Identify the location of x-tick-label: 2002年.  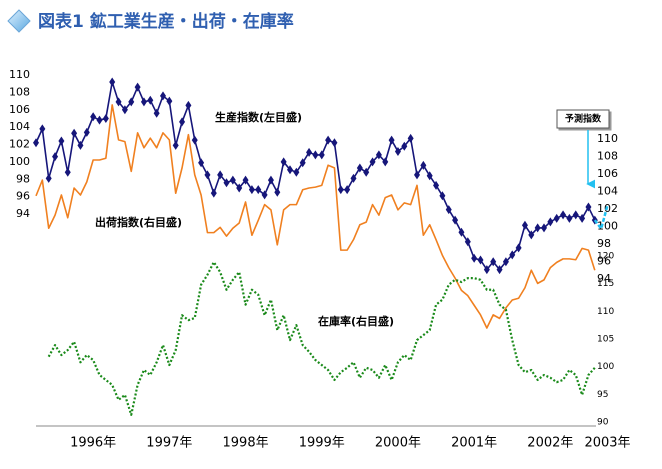
(550, 443).